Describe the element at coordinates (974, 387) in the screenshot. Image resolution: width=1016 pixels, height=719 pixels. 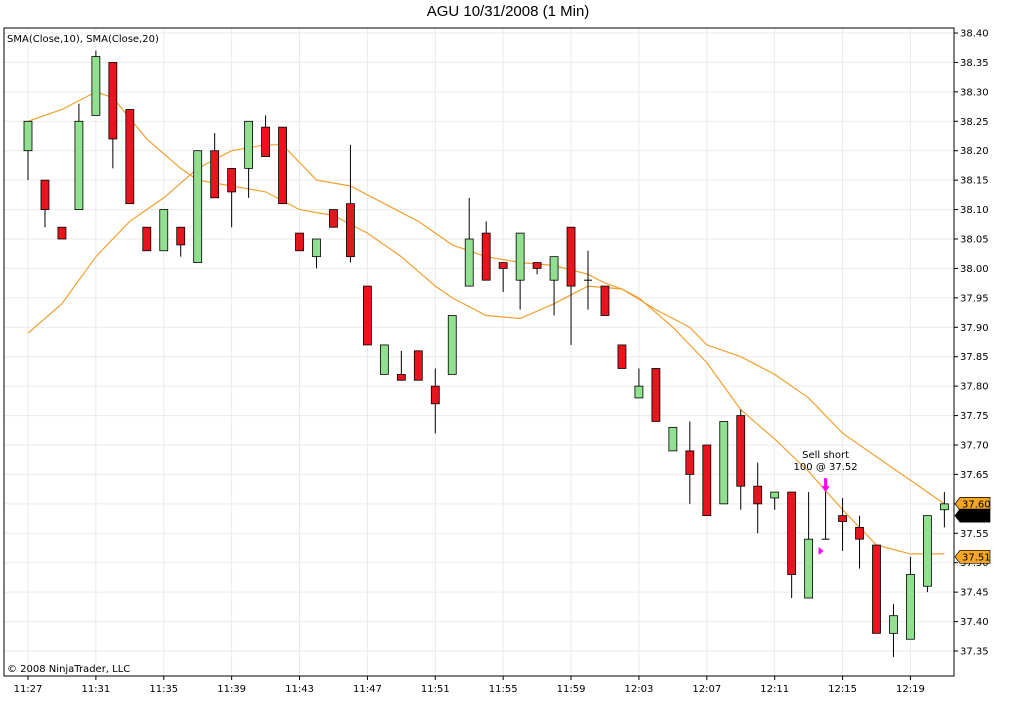
I see `y-tick-label: 37.80` at that location.